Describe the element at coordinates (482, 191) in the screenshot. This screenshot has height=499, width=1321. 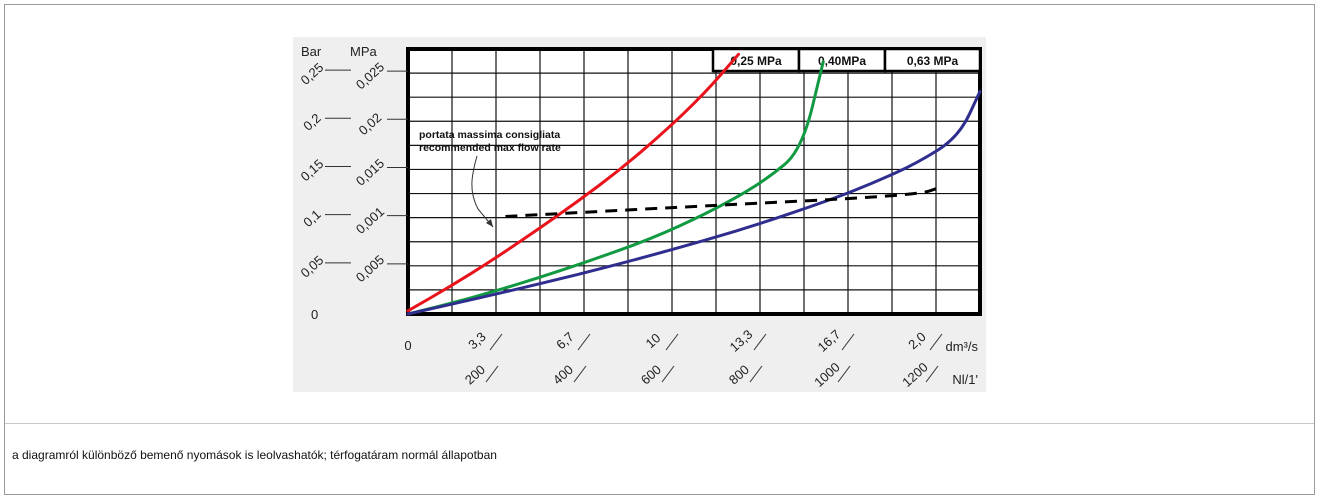
I see `annotation-leader` at that location.